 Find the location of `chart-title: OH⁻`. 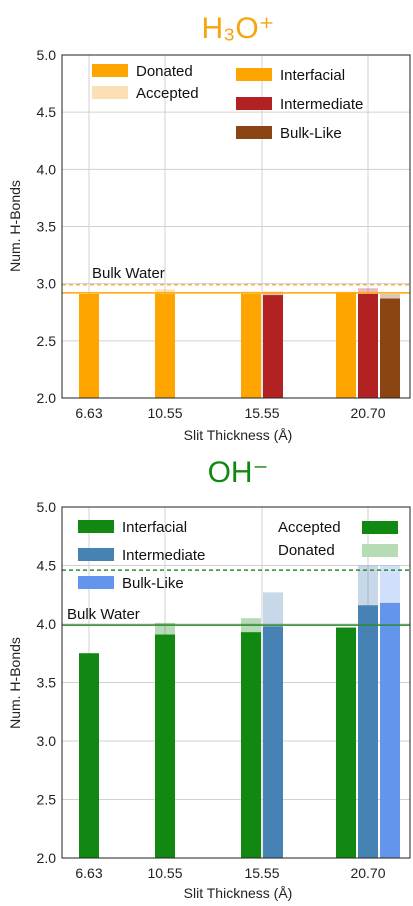

chart-title: OH⁻ is located at coordinates (238, 472).